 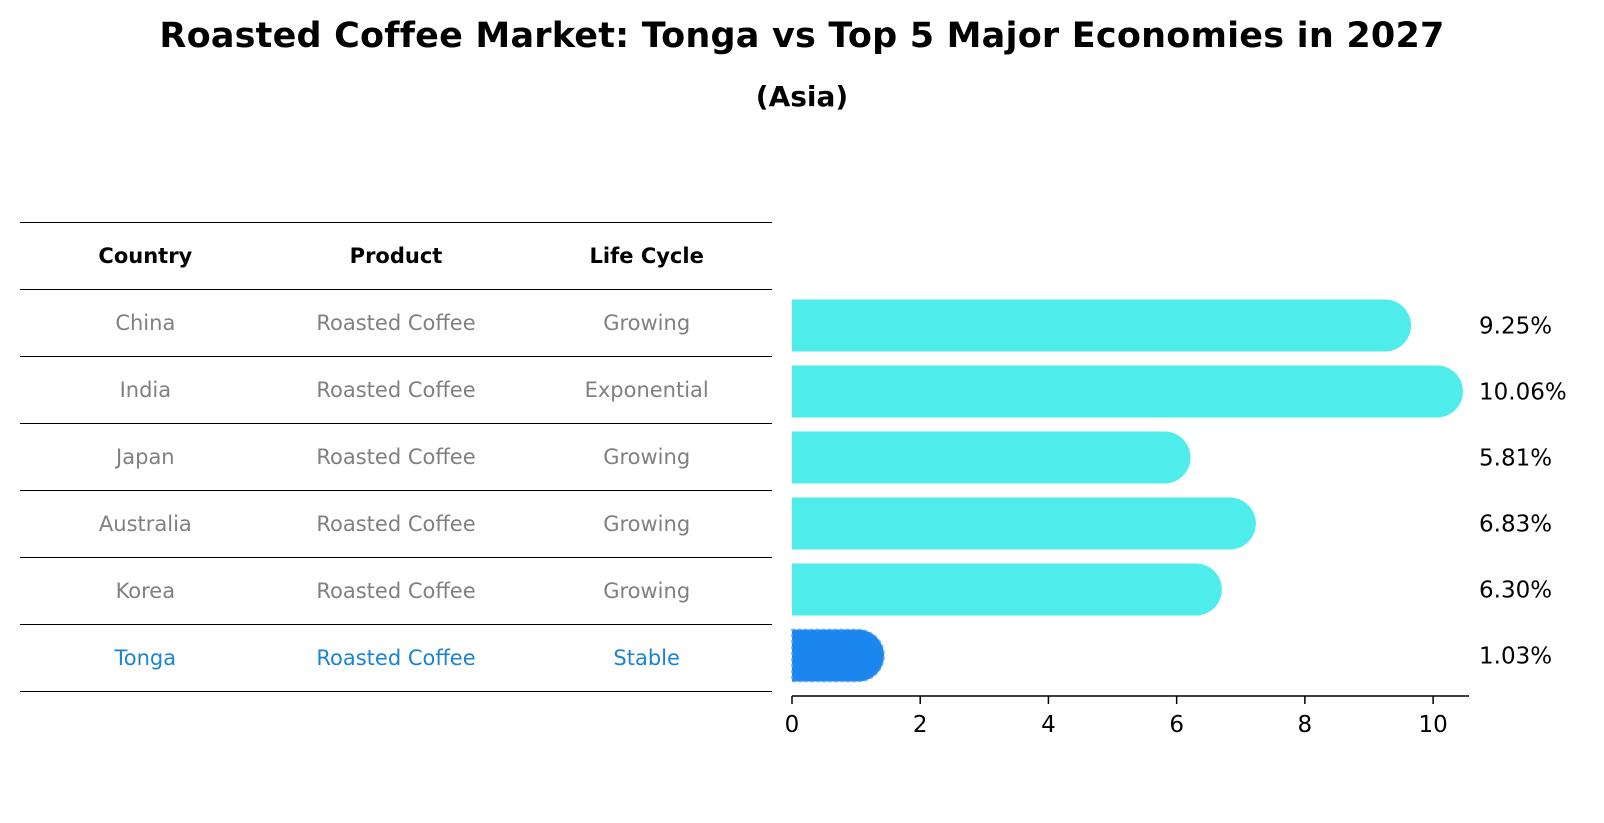 What do you see at coordinates (802, 96) in the screenshot?
I see `chart-subtitle: (Asia)` at bounding box center [802, 96].